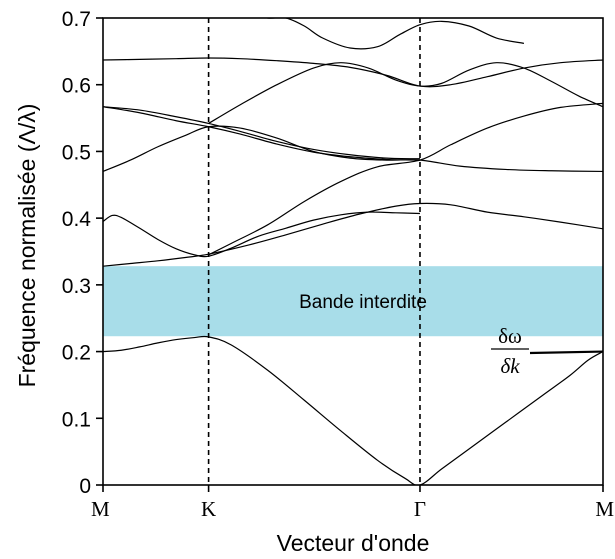 This screenshot has height=559, width=615. Describe the element at coordinates (76, 152) in the screenshot. I see `y-tick-label: 0.5` at that location.